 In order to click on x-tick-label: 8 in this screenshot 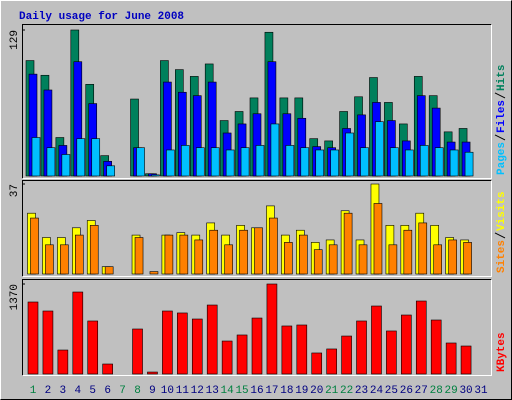, I will do `click(137, 391)`.